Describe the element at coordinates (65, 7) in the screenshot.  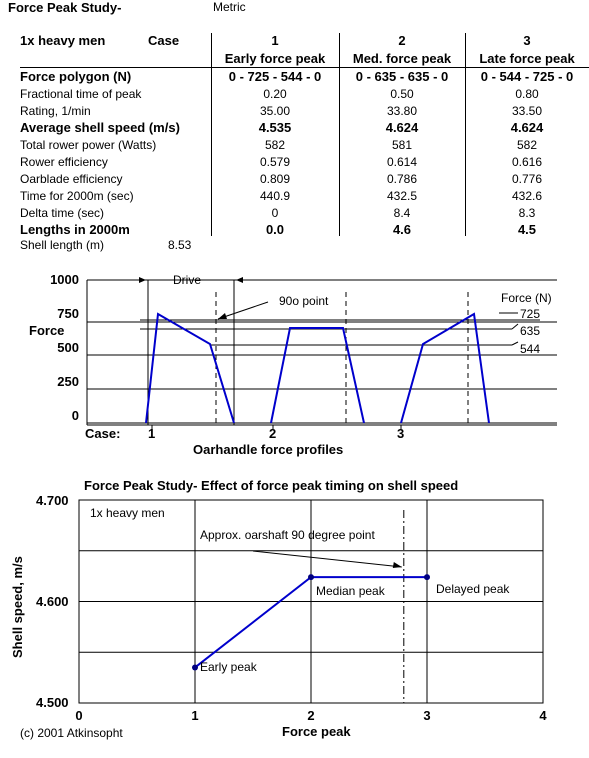
I see `page-title: Force Peak Study-` at that location.